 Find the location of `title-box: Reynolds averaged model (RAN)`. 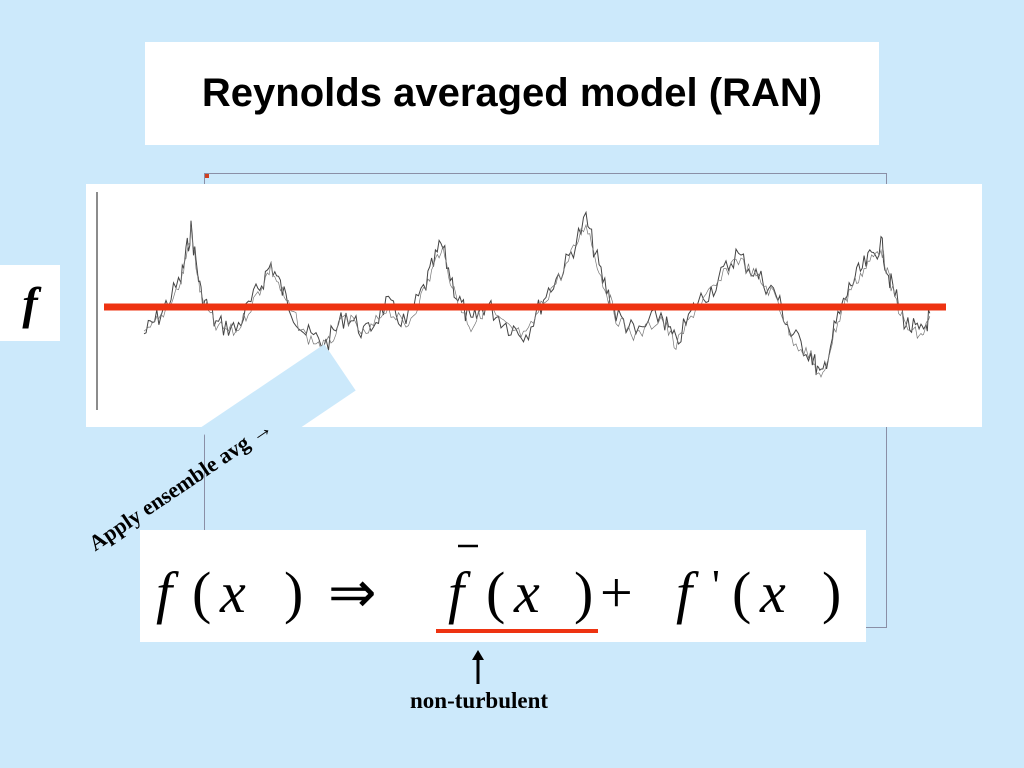

title-box: Reynolds averaged model (RAN) is located at coordinates (512, 93).